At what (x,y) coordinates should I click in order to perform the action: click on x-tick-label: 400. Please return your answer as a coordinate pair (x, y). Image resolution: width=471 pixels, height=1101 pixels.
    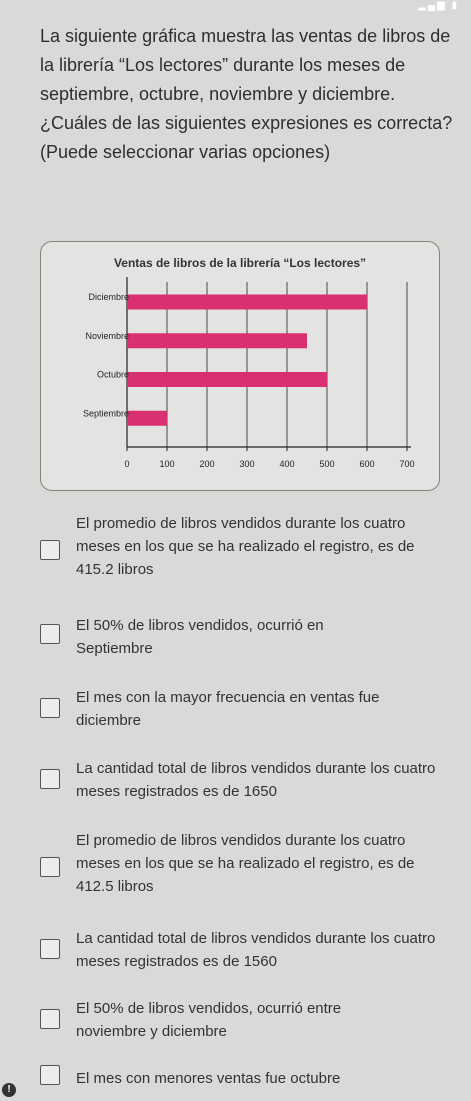
    Looking at the image, I should click on (286, 464).